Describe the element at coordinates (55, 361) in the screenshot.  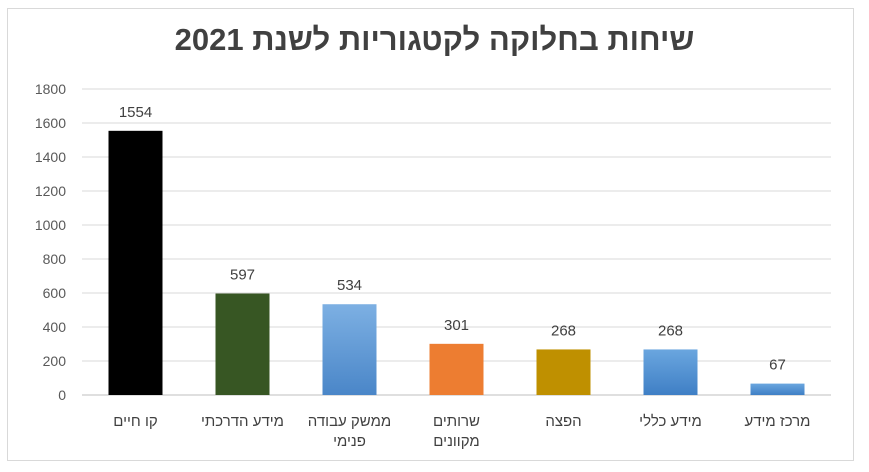
I see `y-tick-label: 200` at that location.